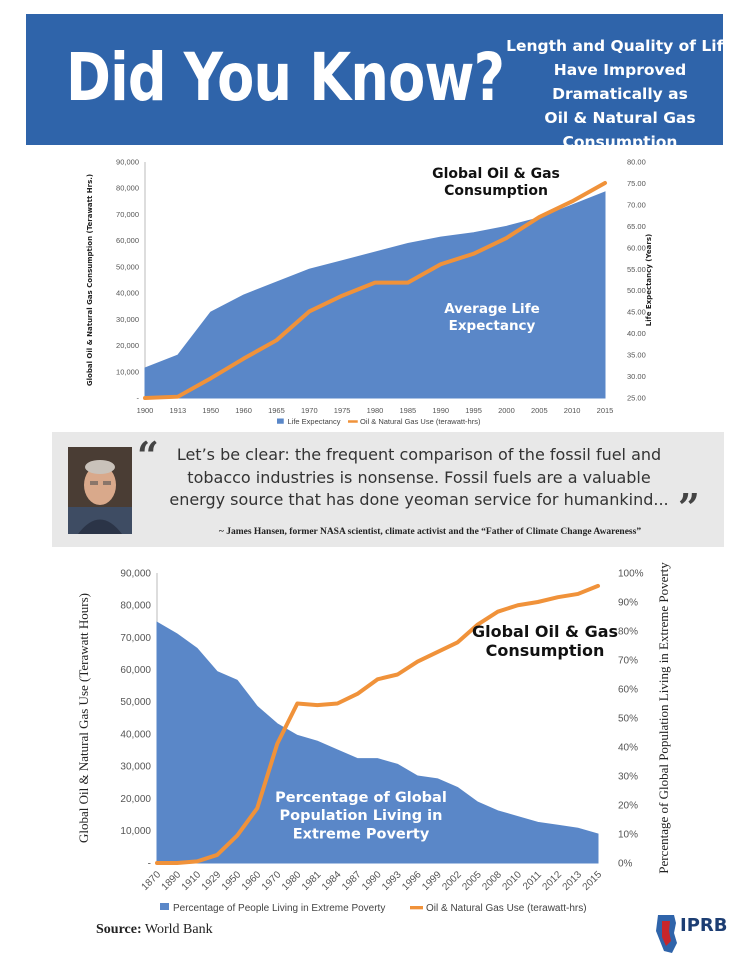 Image resolution: width=742 pixels, height=960 pixels. I want to click on y-right-tick-label: 75.00, so click(636, 183).